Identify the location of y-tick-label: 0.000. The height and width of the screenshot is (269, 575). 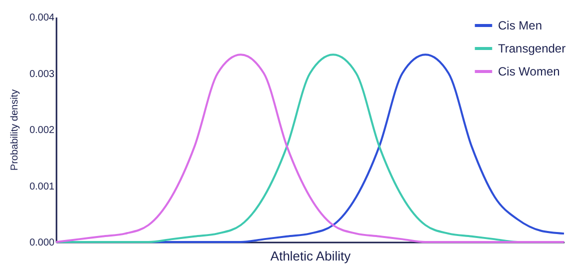
(42, 243).